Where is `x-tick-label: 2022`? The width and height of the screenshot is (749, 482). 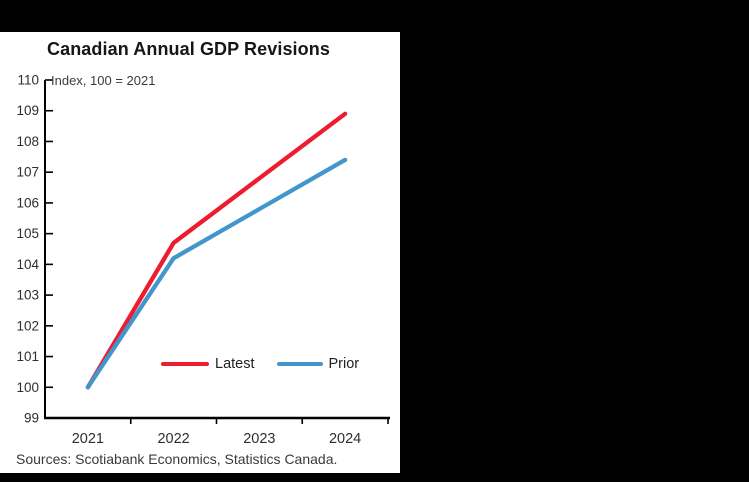 x-tick-label: 2022 is located at coordinates (173, 439).